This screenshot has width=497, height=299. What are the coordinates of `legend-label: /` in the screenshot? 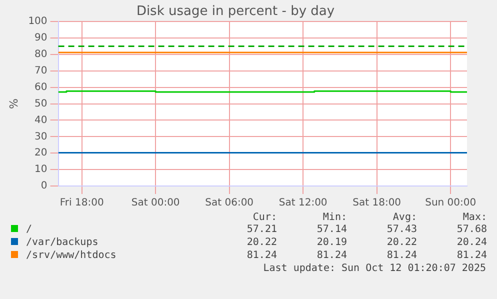 It's located at (29, 229).